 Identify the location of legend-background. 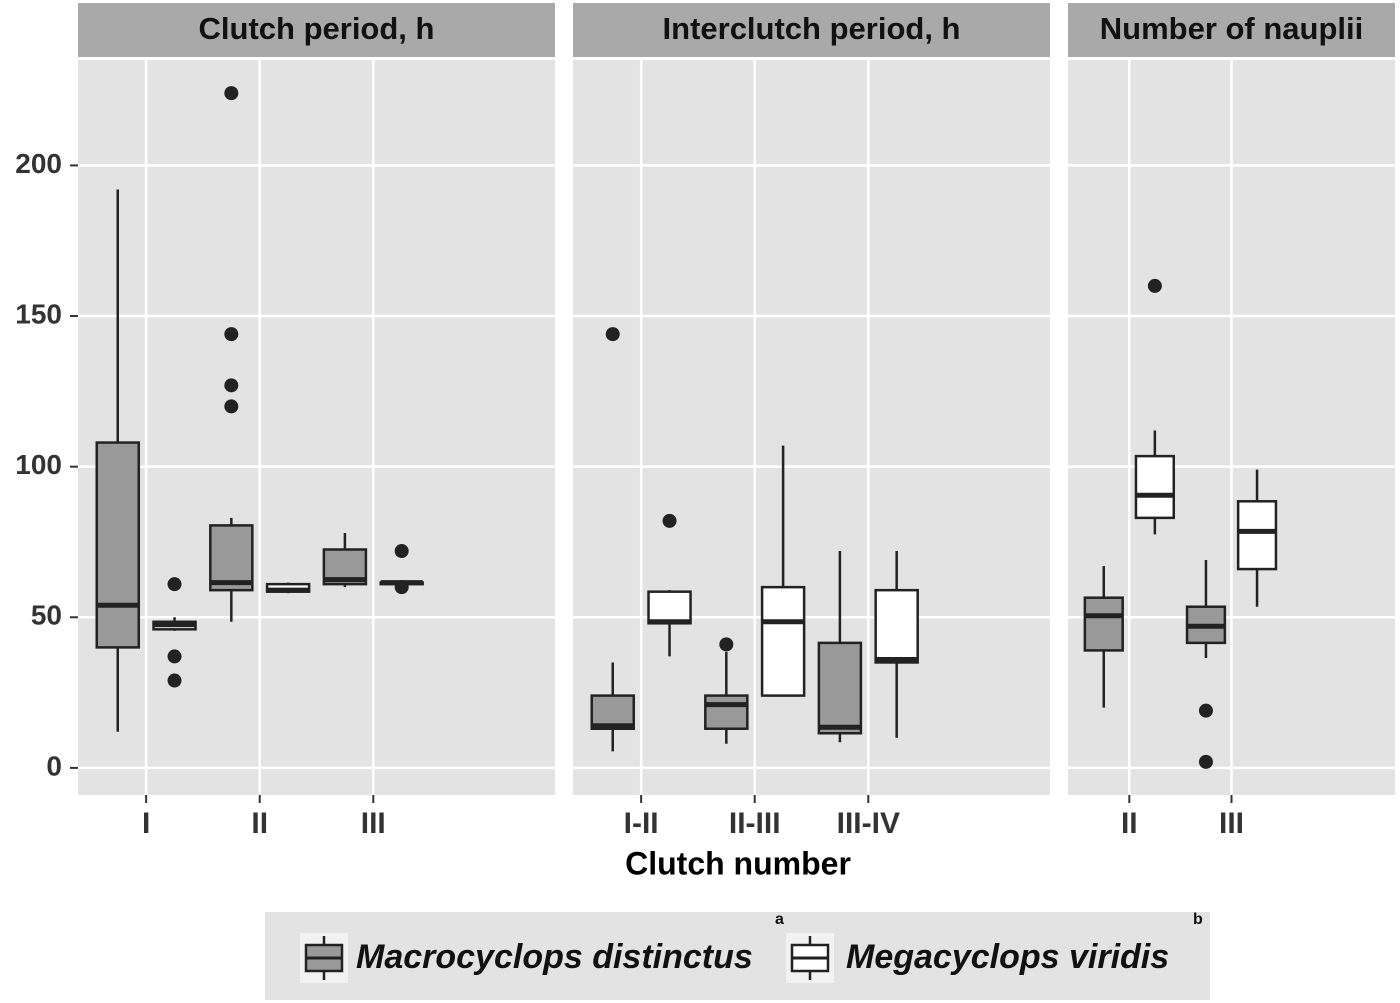
(737, 956).